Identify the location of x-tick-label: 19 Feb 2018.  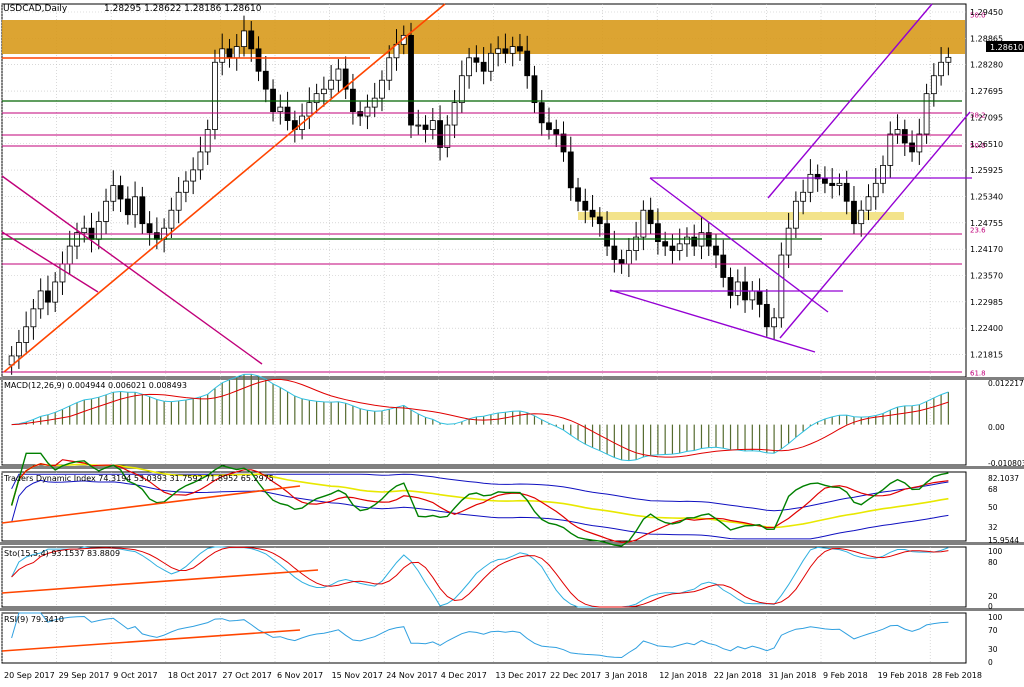
(903, 675).